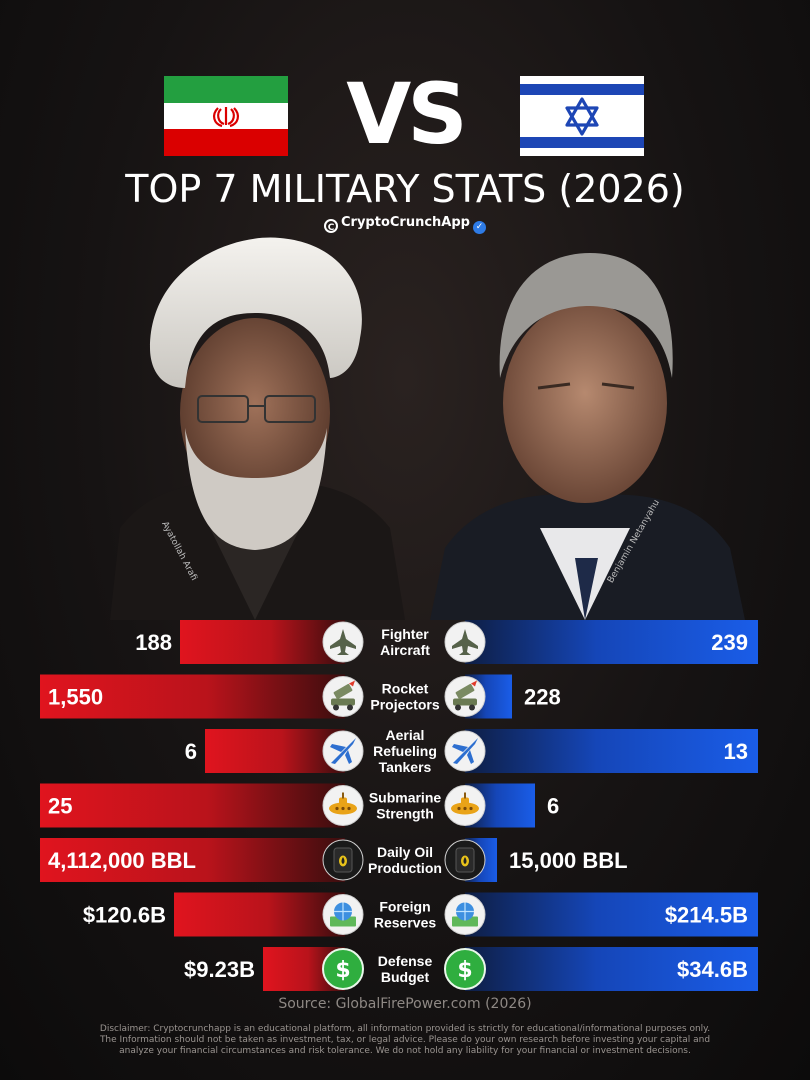 The image size is (810, 1080). What do you see at coordinates (706, 915) in the screenshot?
I see `israel-value-label: $214.5B` at bounding box center [706, 915].